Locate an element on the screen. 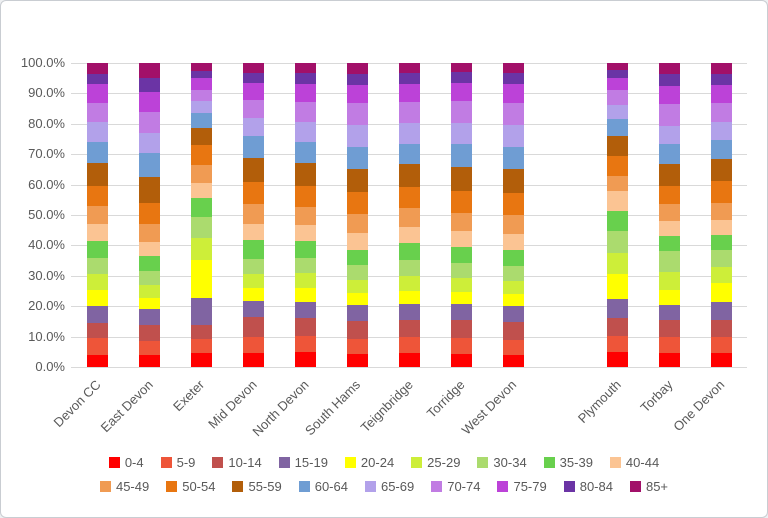  bar-one-devon is located at coordinates (721, 215).